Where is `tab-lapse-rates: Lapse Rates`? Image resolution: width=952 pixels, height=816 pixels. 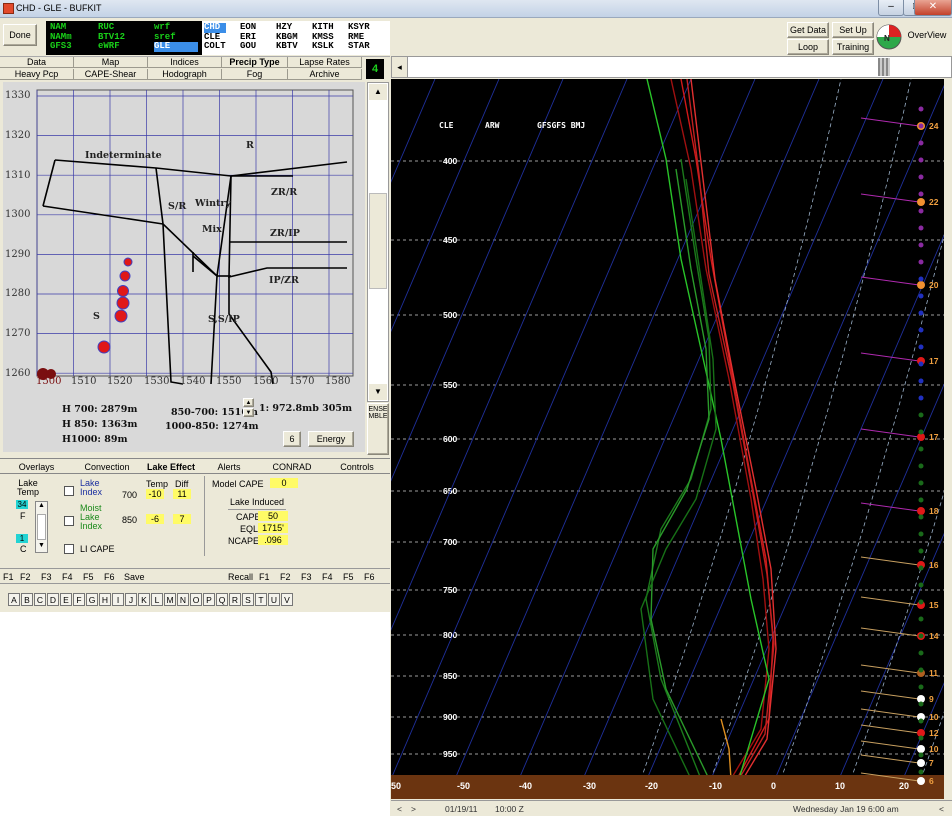
tab-lapse-rates: Lapse Rates is located at coordinates (325, 62).